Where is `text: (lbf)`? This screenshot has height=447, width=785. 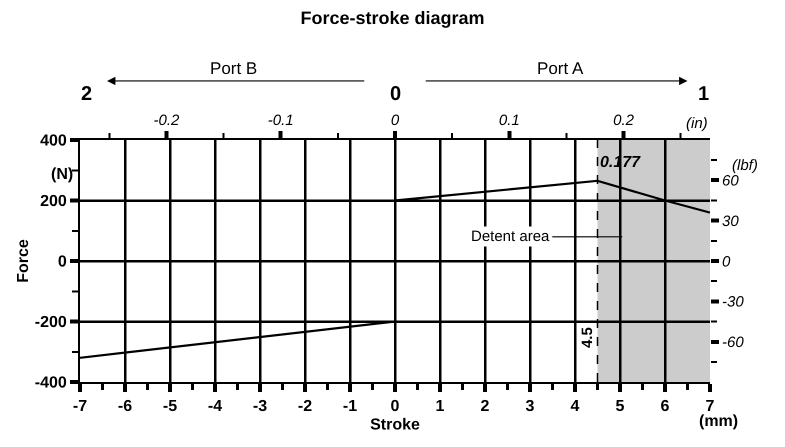 text: (lbf) is located at coordinates (745, 165).